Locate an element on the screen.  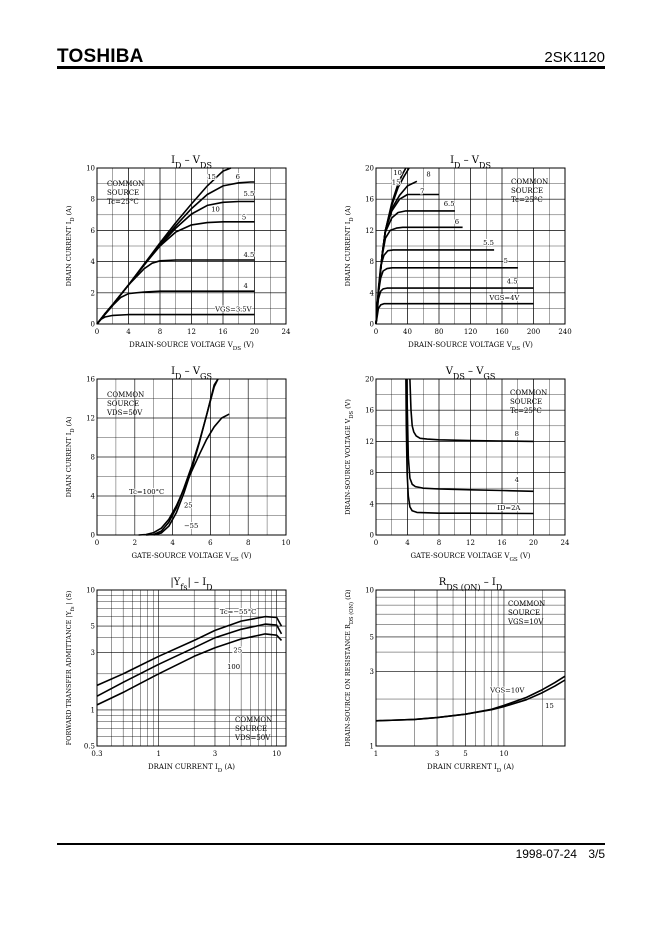
y-tick-label: 2 is located at coordinates (93, 293).